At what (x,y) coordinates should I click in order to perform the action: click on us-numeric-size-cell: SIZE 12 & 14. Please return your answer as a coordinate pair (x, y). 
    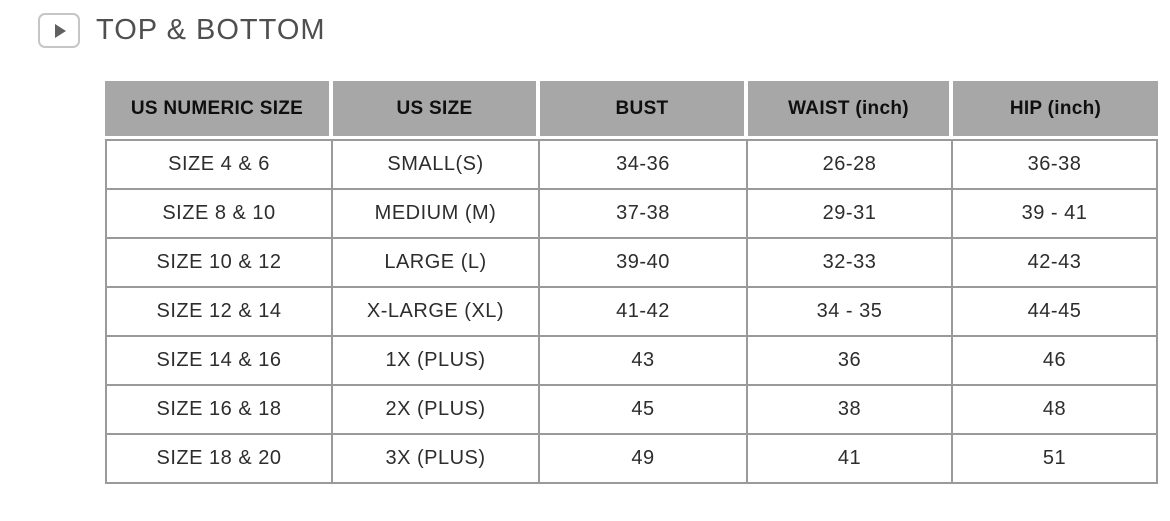
    Looking at the image, I should click on (219, 312).